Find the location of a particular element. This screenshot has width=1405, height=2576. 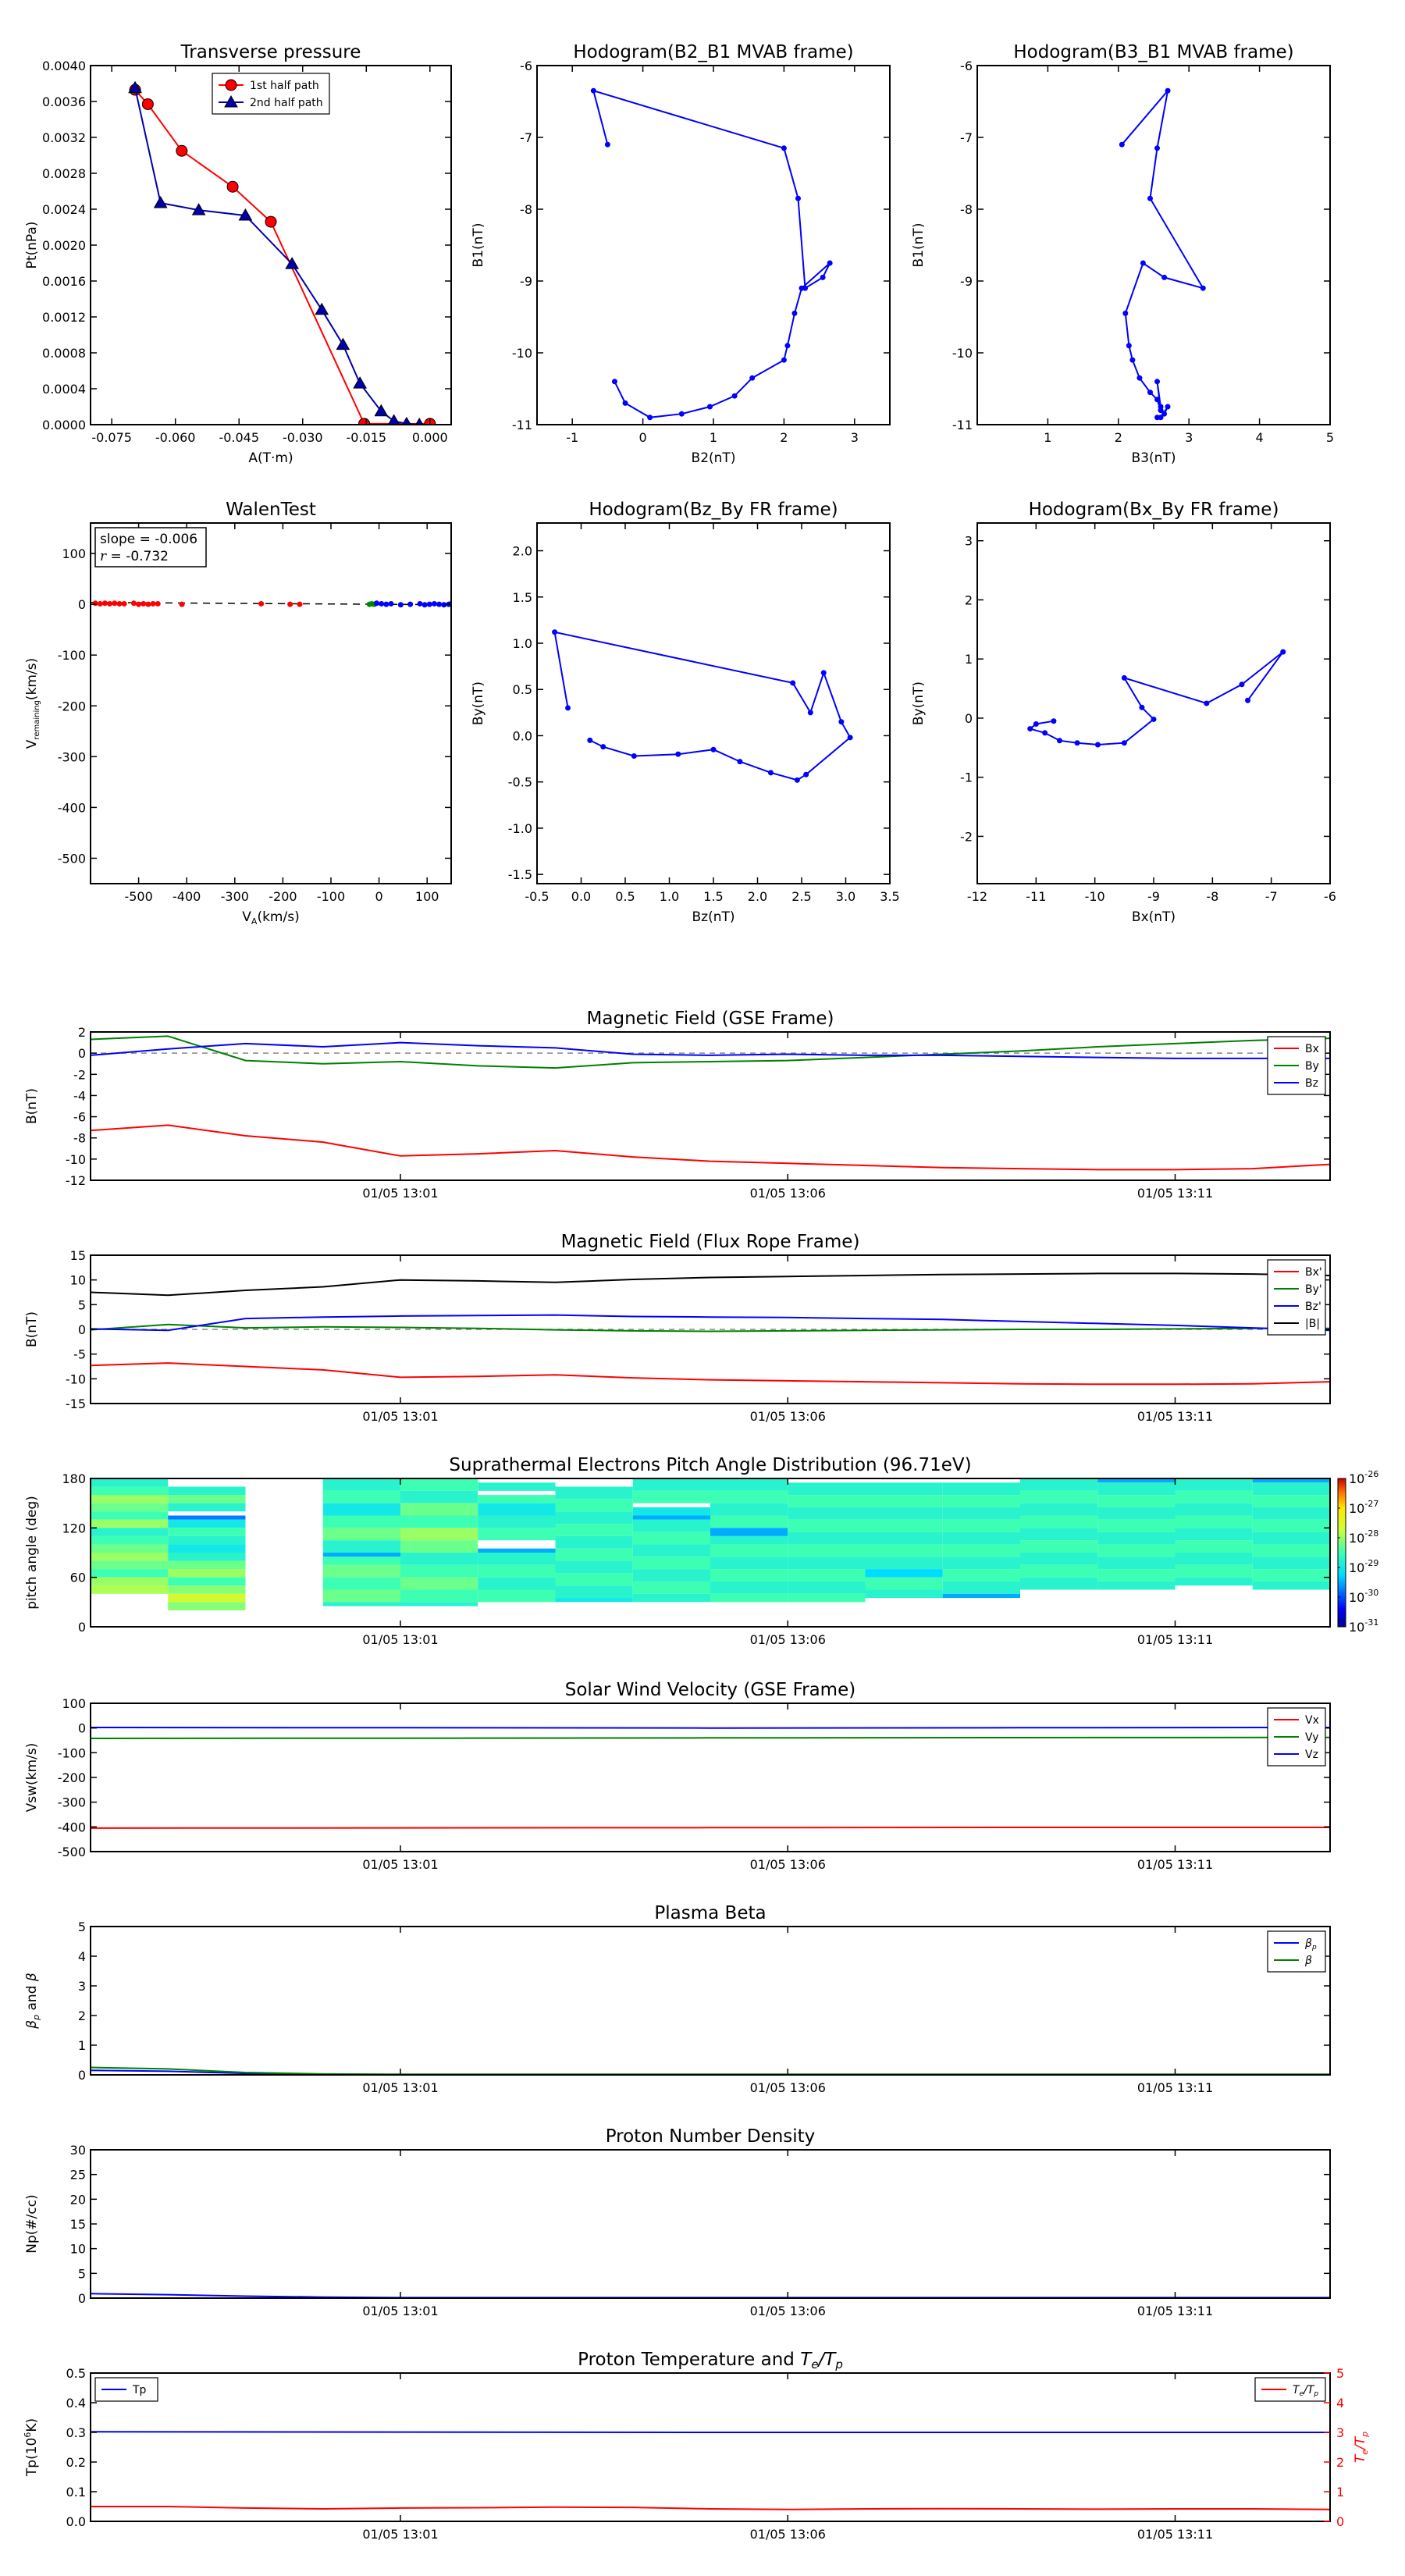

y-tick-label: -10 is located at coordinates (76, 1159).